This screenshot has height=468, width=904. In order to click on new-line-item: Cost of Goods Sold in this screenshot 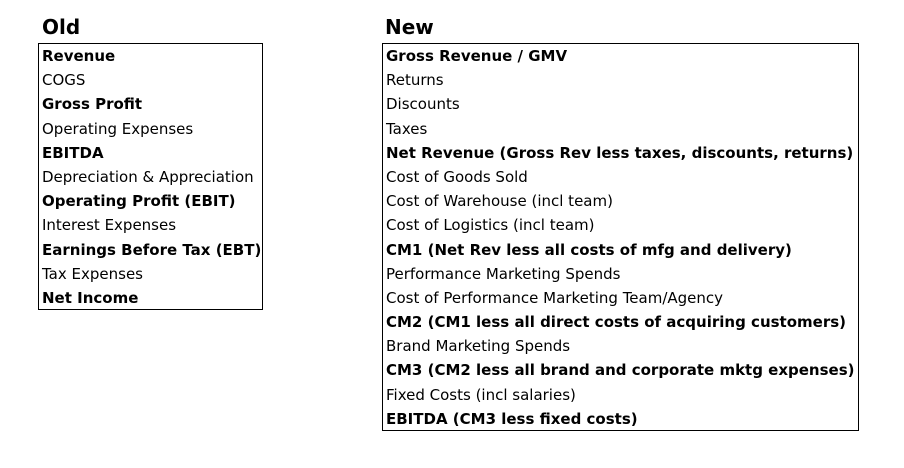, I will do `click(457, 176)`.